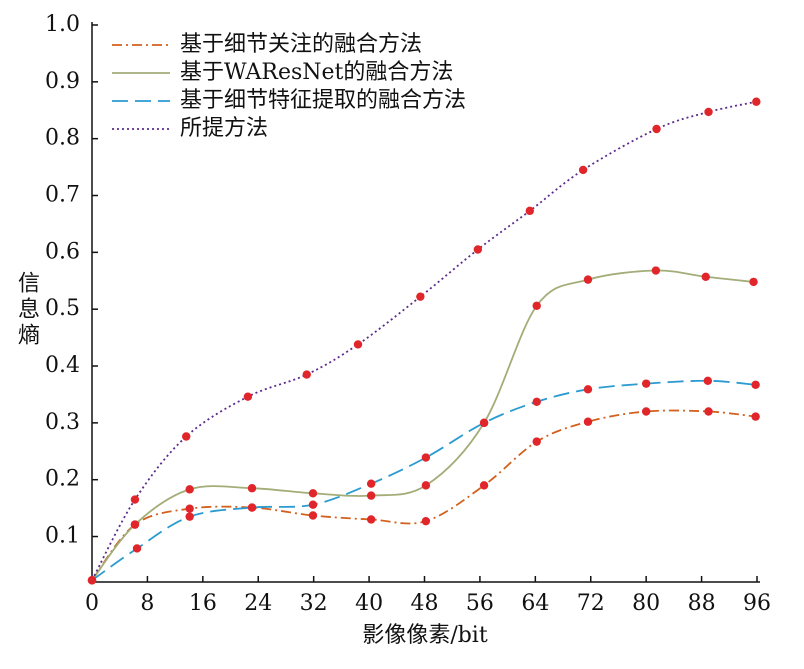 Image resolution: width=804 pixels, height=669 pixels. I want to click on x-tick-label: 56, so click(480, 603).